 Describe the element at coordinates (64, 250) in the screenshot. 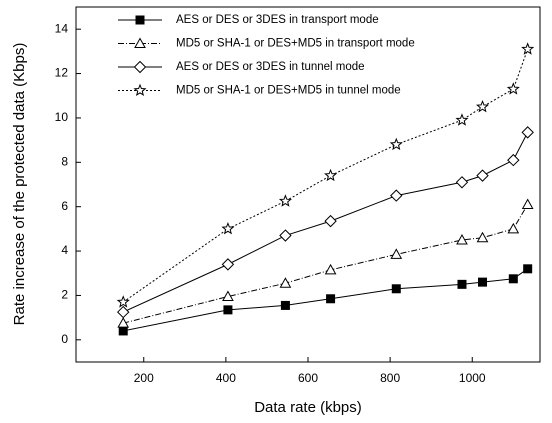

I see `y-tick-label: 4` at that location.